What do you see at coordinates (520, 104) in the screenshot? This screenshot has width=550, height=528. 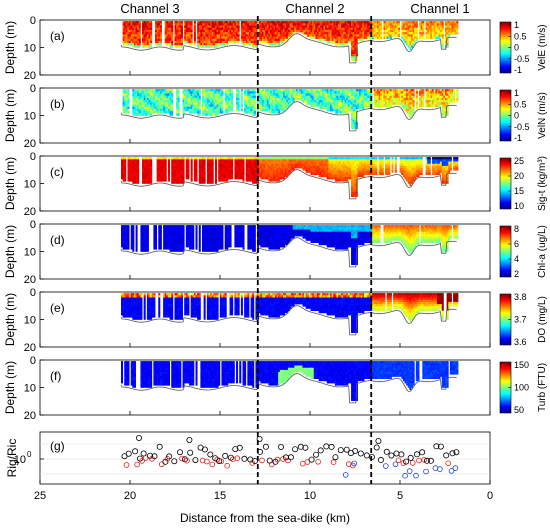 I see `colorbar-tick-label: 0.5` at bounding box center [520, 104].